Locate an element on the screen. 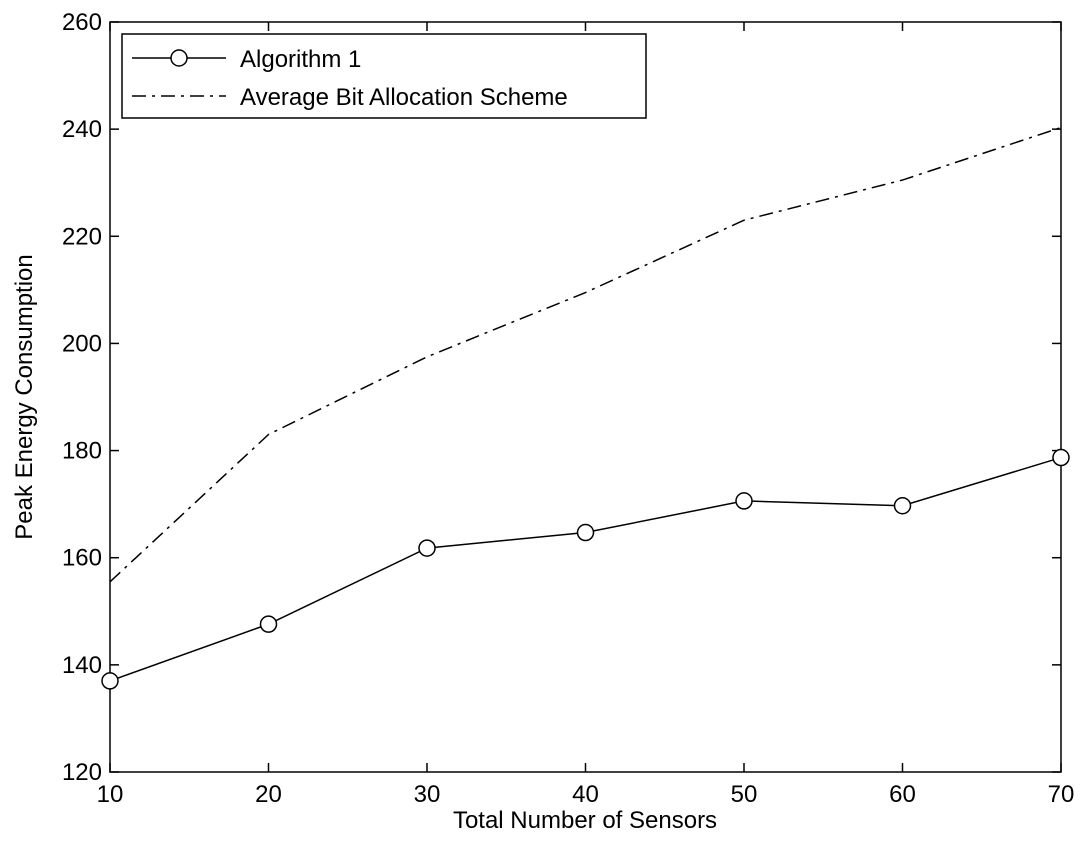 This screenshot has height=846, width=1080. y-tick-label: 200 is located at coordinates (82, 343).